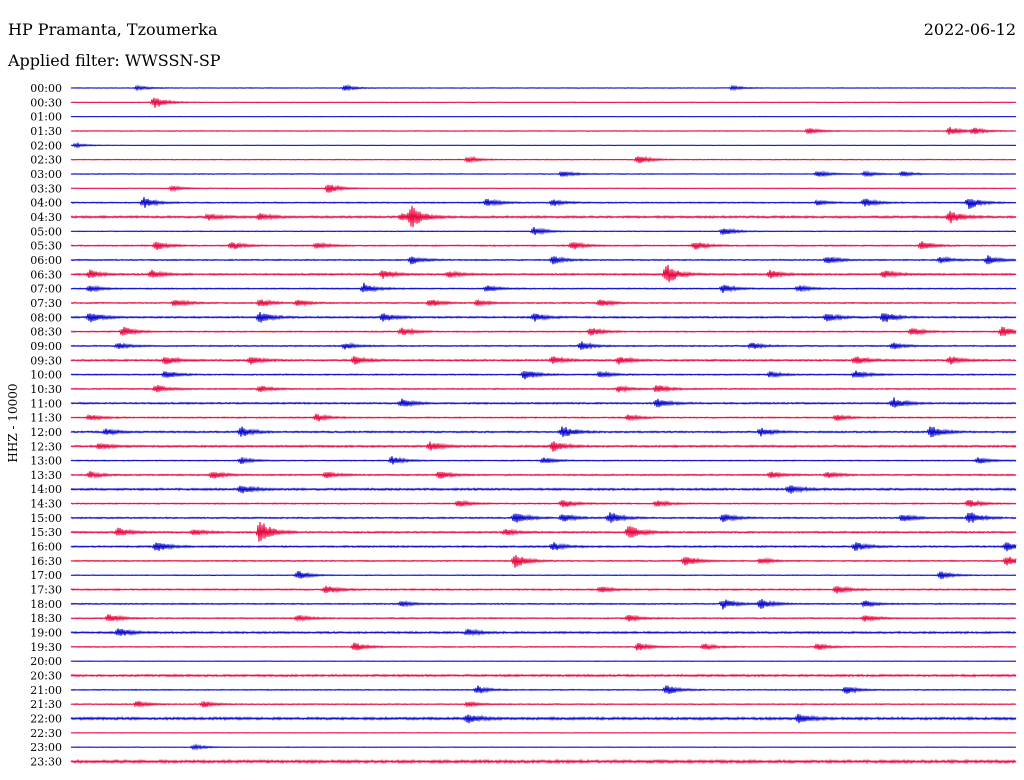 The height and width of the screenshot is (780, 1024). I want to click on time-label: 06:30, so click(46, 274).